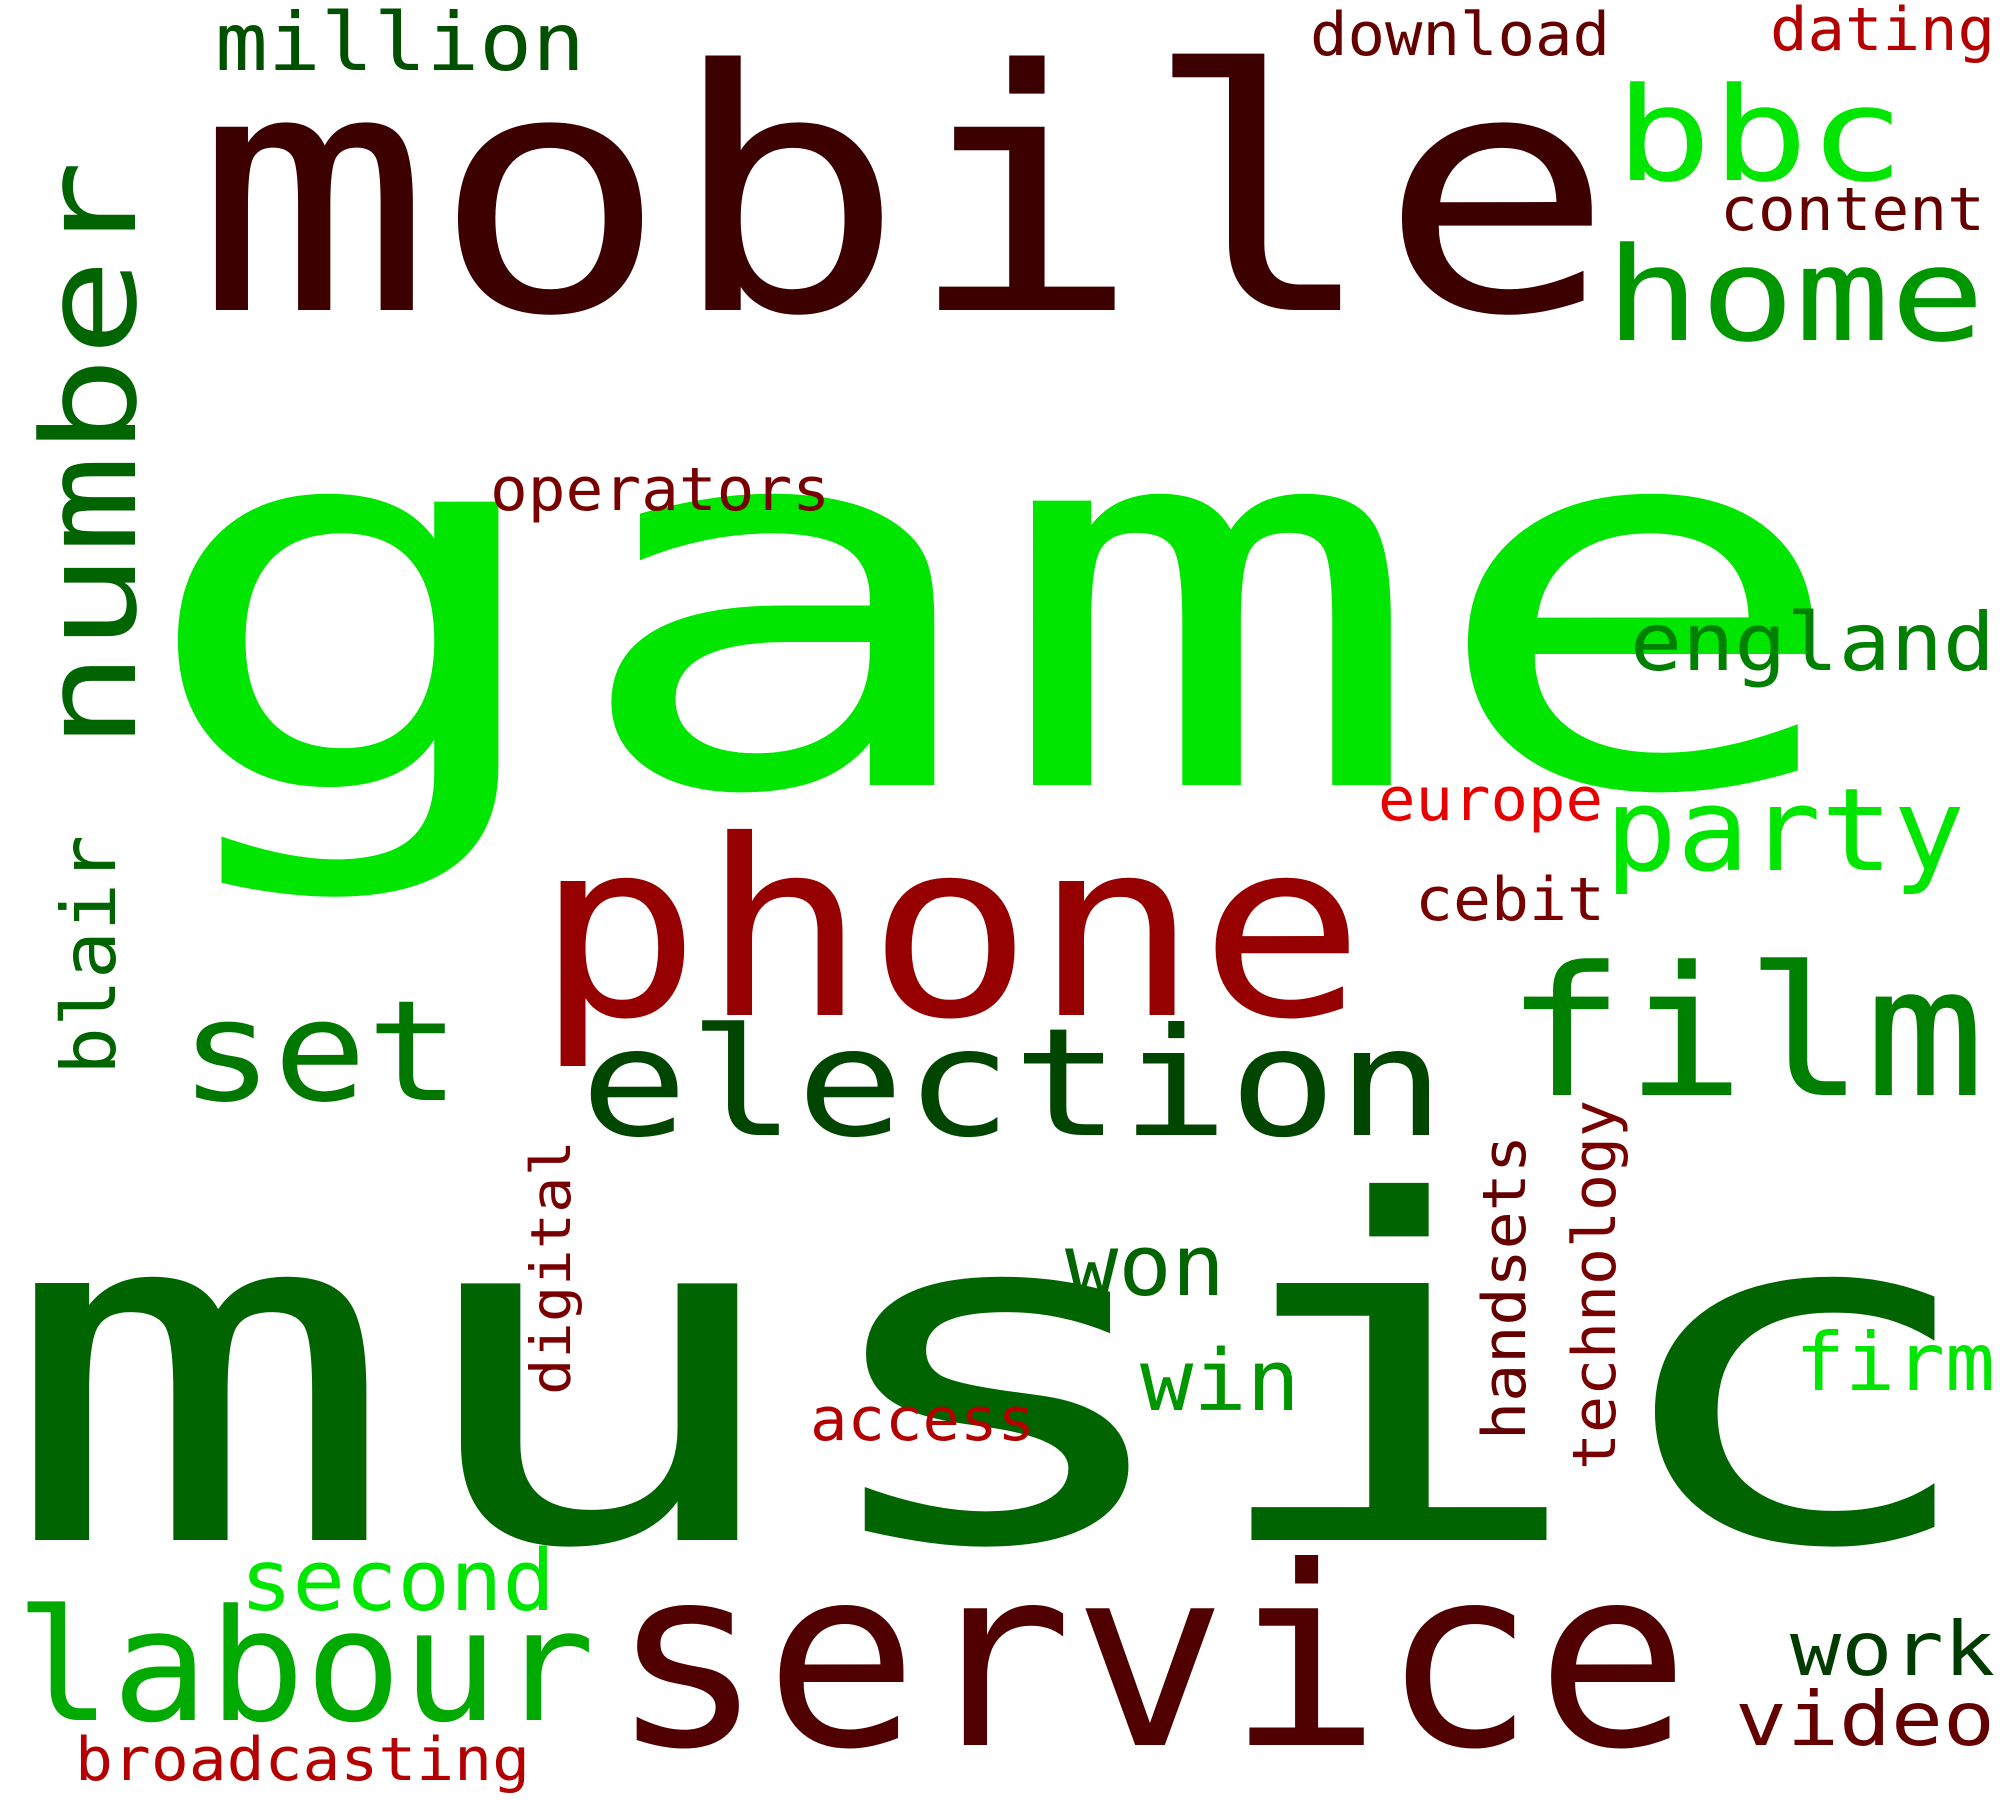 The height and width of the screenshot is (1800, 2000). Describe the element at coordinates (1745, 1033) in the screenshot. I see `word-film: film` at that location.